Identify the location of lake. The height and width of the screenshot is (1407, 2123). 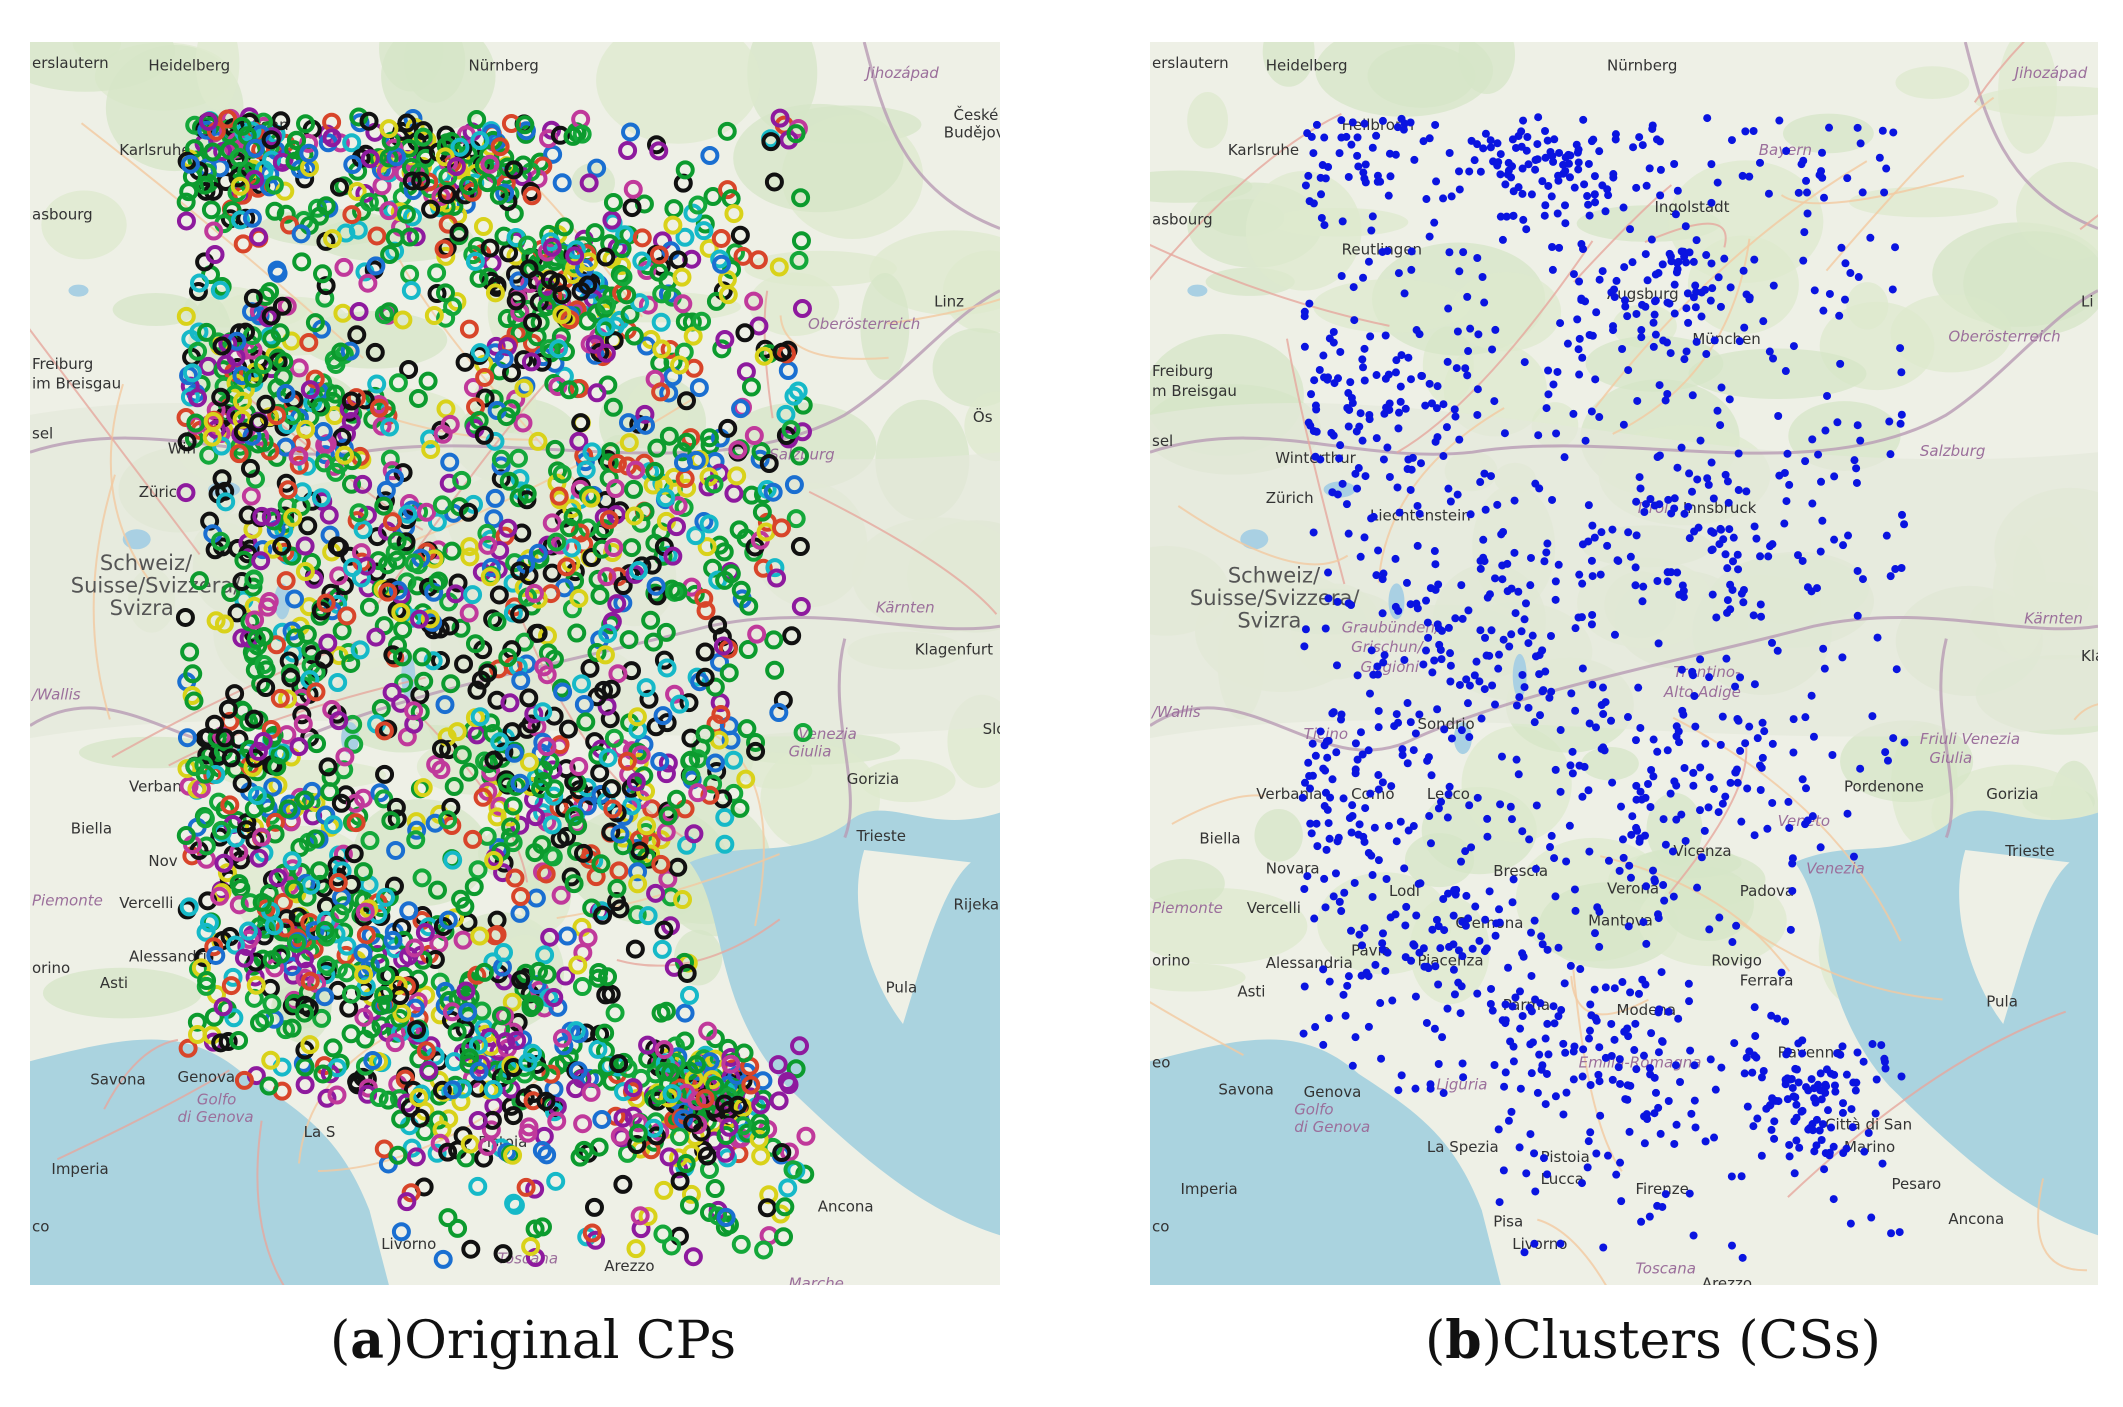
(136, 539).